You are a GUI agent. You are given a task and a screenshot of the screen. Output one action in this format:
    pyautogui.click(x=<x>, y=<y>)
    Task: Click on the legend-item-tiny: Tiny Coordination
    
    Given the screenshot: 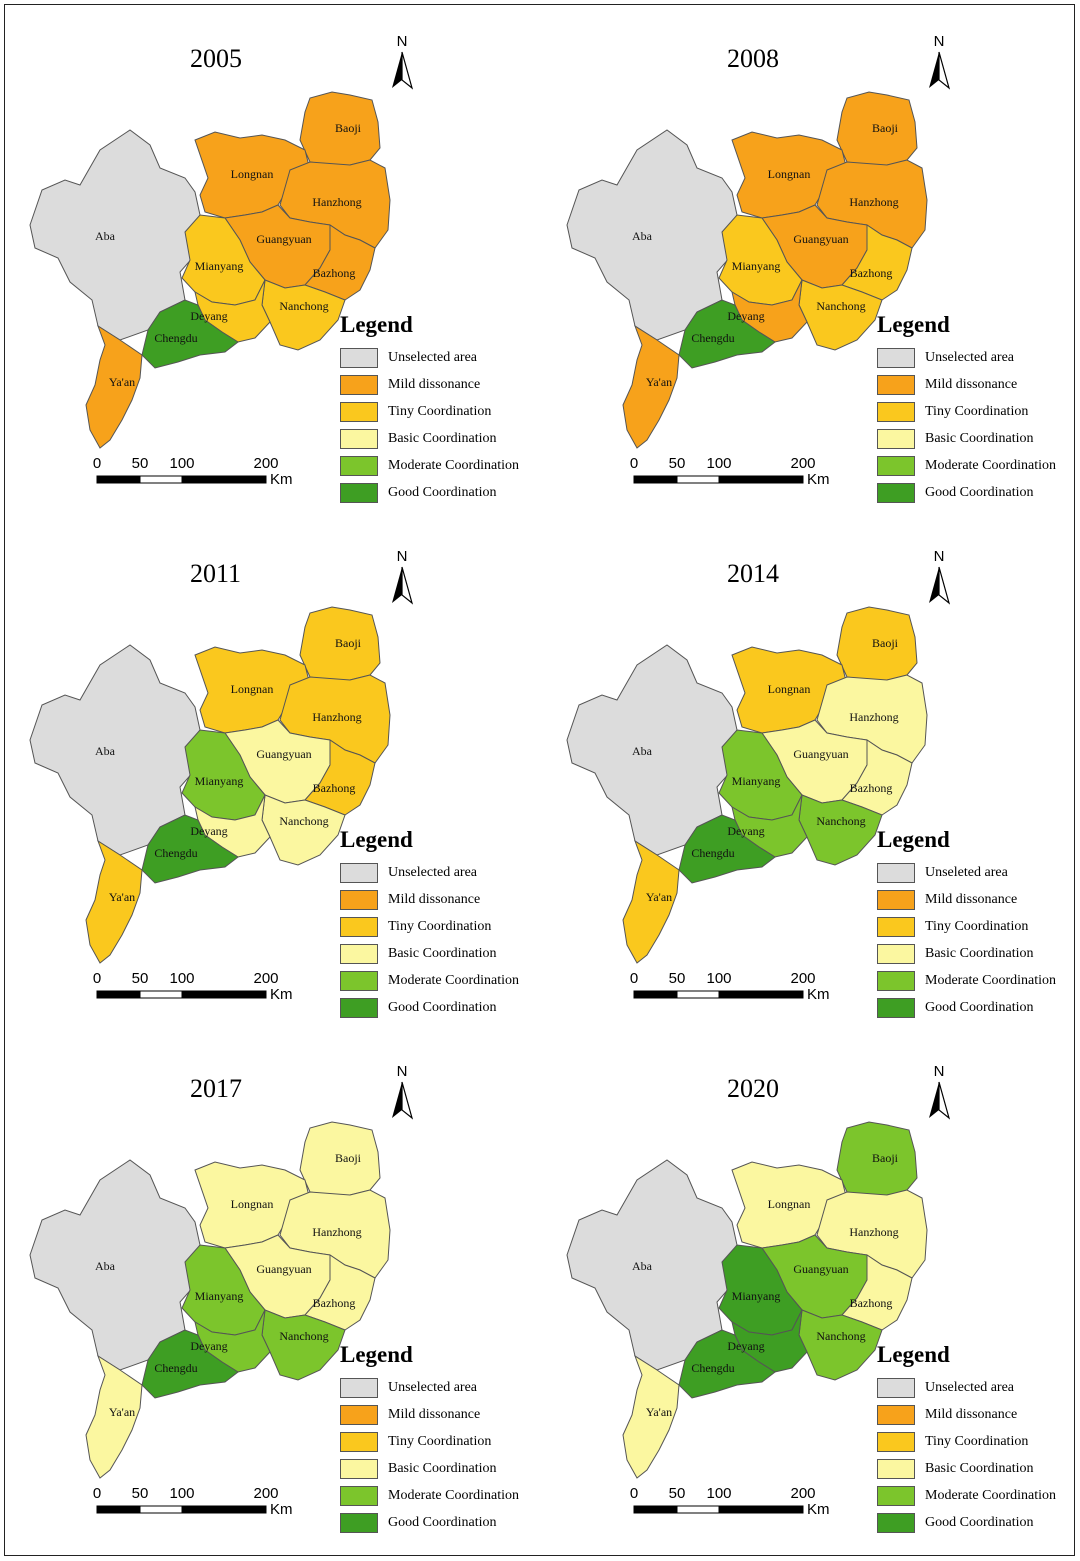 What is the action you would take?
    pyautogui.click(x=966, y=926)
    